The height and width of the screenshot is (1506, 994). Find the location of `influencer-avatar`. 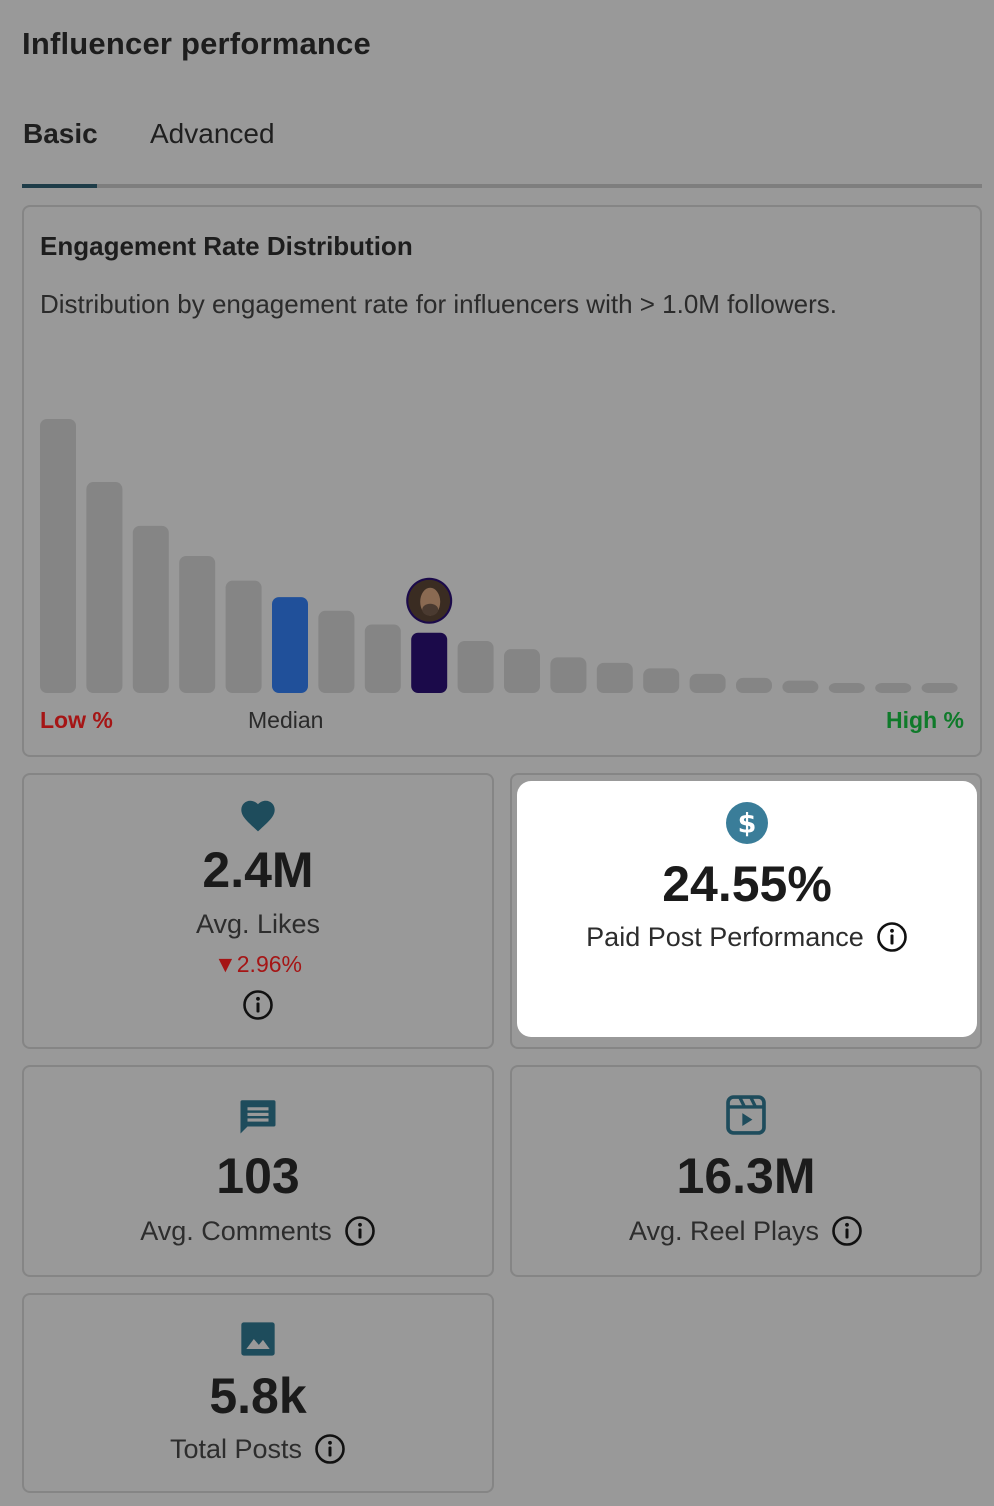

influencer-avatar is located at coordinates (429, 600).